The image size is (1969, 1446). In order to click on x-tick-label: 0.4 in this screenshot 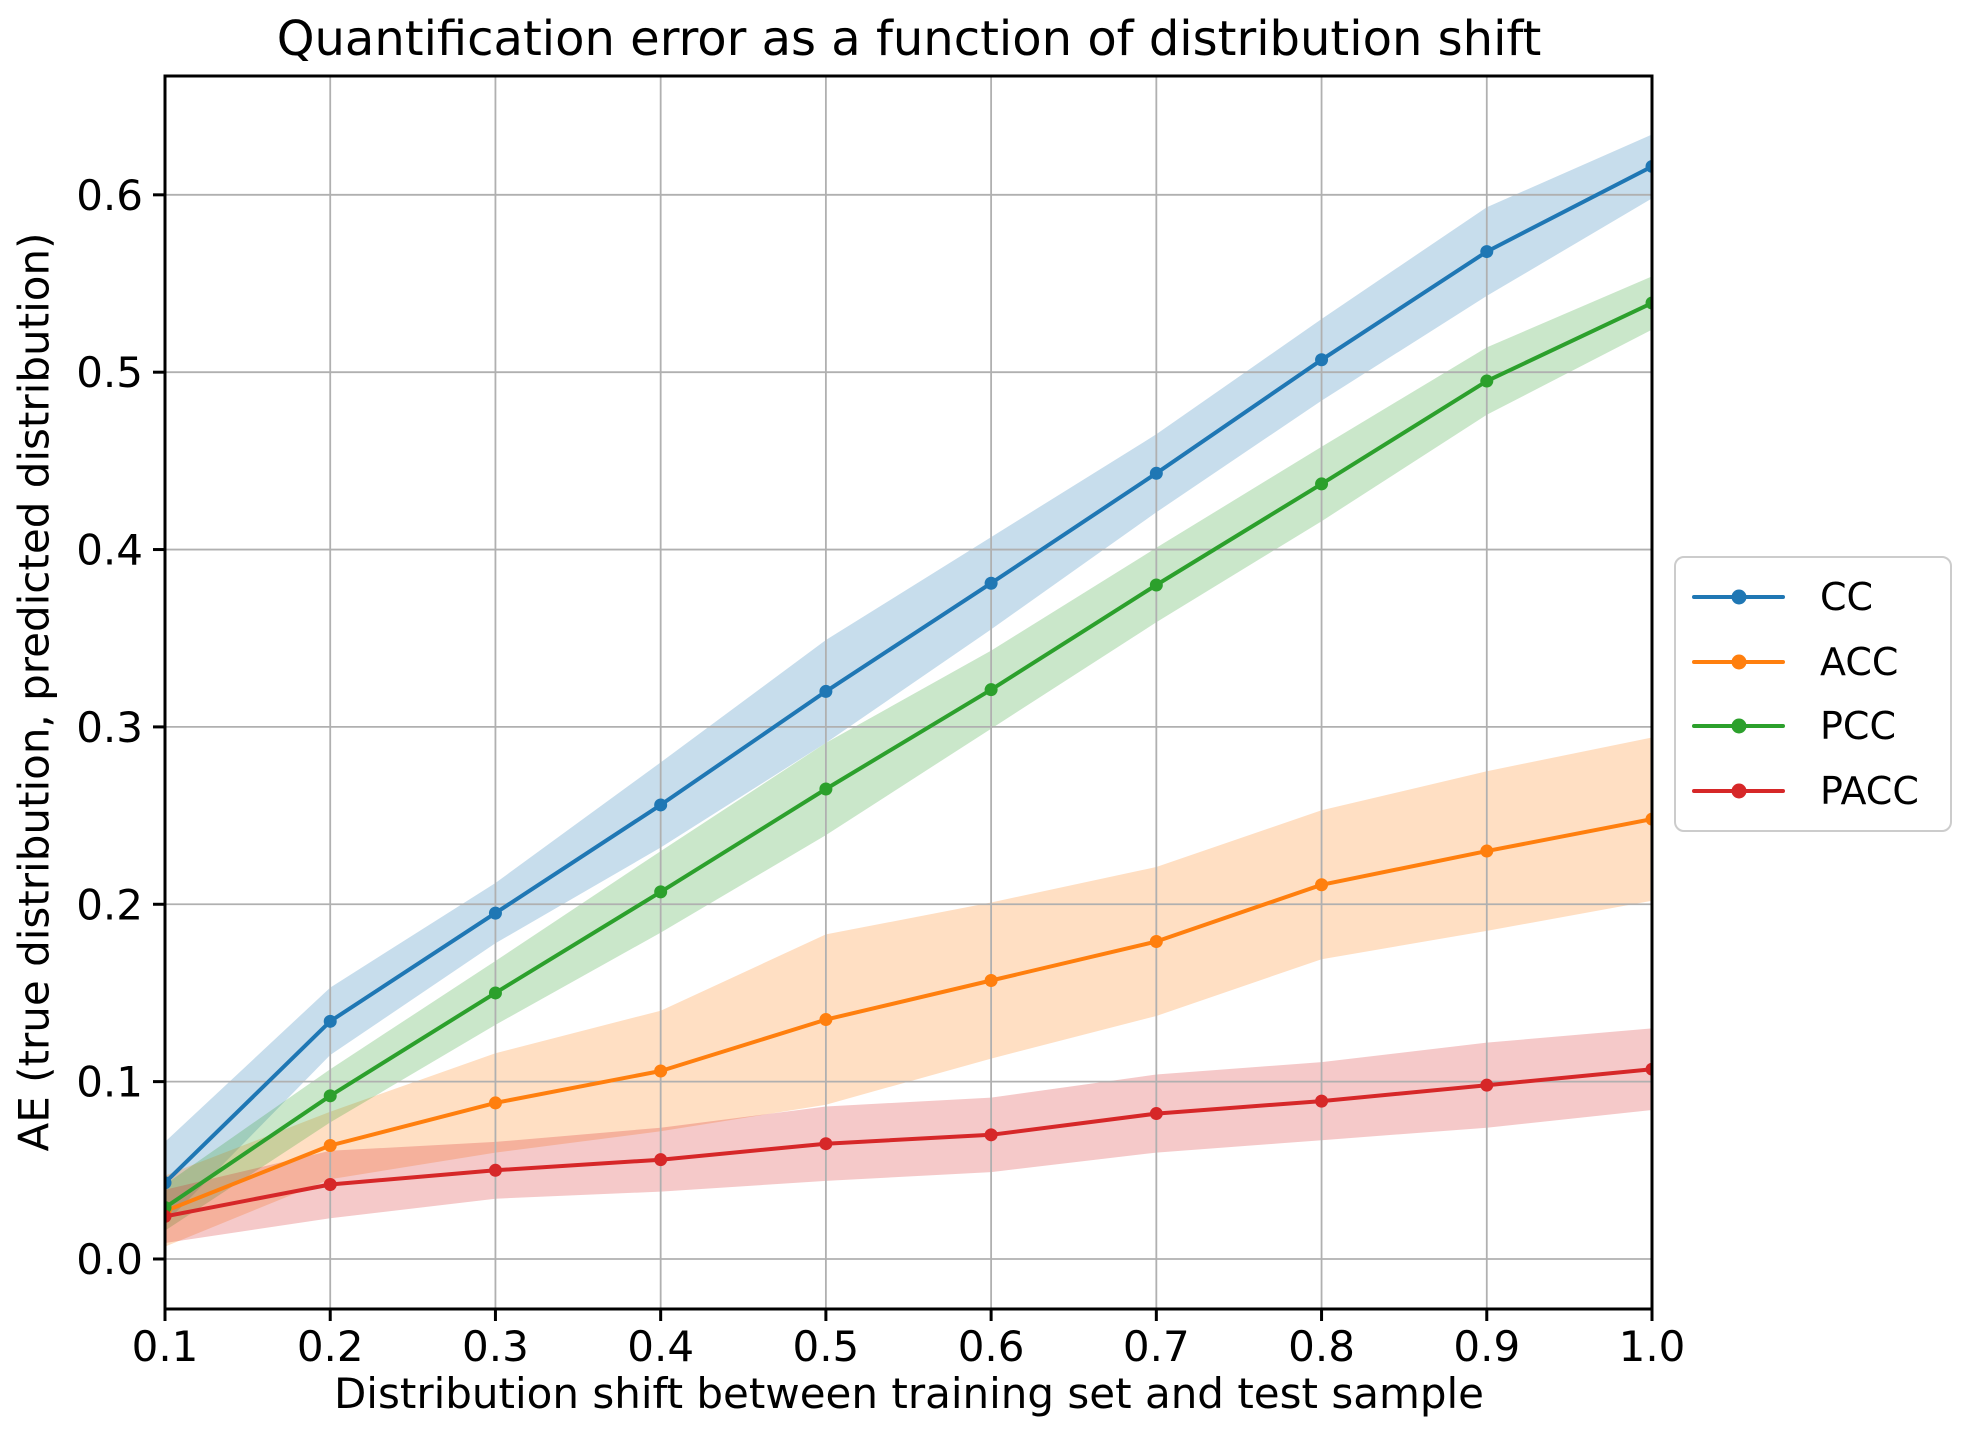, I will do `click(660, 1346)`.